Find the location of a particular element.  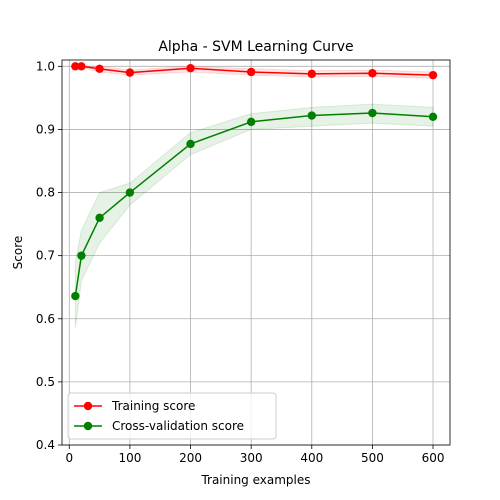

legend-training-label: Training score is located at coordinates (153, 406).